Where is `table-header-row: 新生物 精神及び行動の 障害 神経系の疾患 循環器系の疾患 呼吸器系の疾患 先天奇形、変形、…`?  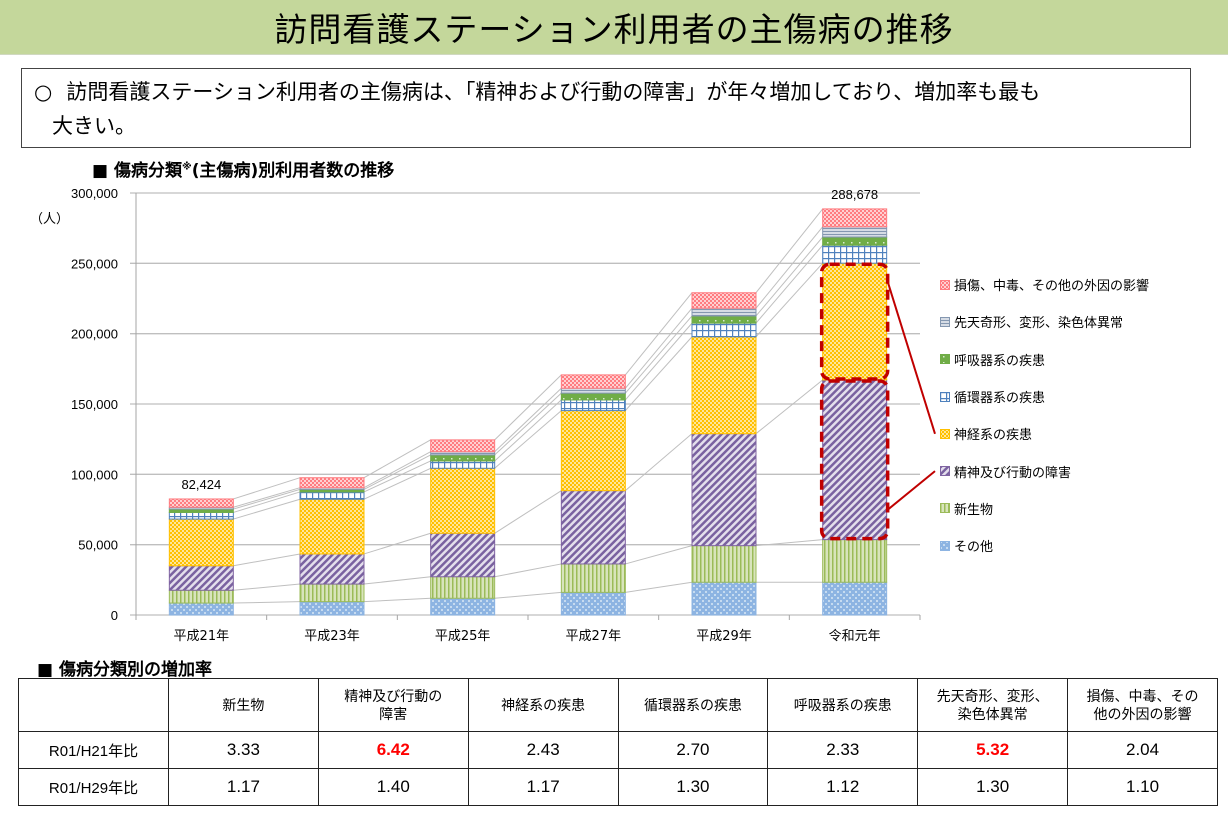 table-header-row: 新生物 精神及び行動の 障害 神経系の疾患 循環器系の疾患 呼吸器系の疾患 先天奇形、変形、… is located at coordinates (618, 705).